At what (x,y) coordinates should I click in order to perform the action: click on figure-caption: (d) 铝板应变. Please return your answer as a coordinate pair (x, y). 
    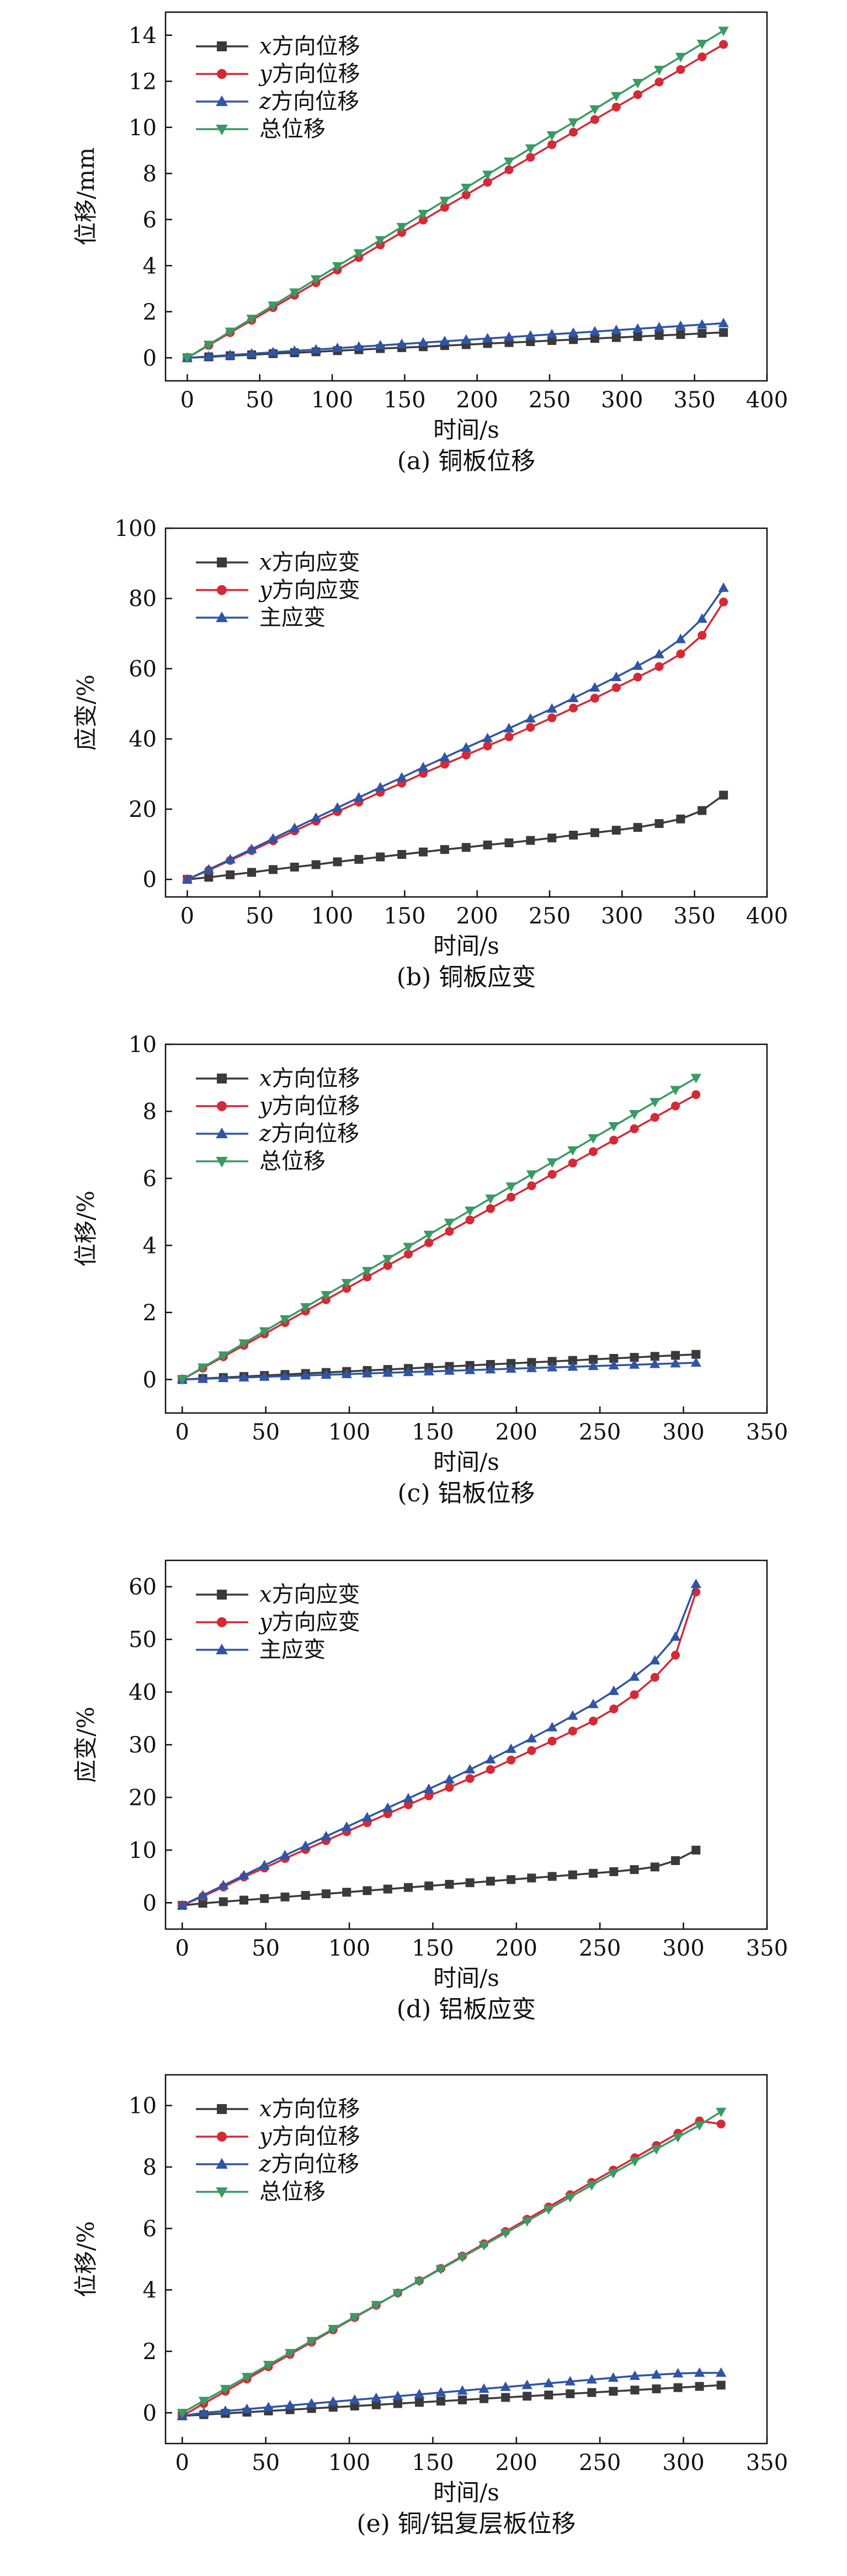
    Looking at the image, I should click on (466, 2009).